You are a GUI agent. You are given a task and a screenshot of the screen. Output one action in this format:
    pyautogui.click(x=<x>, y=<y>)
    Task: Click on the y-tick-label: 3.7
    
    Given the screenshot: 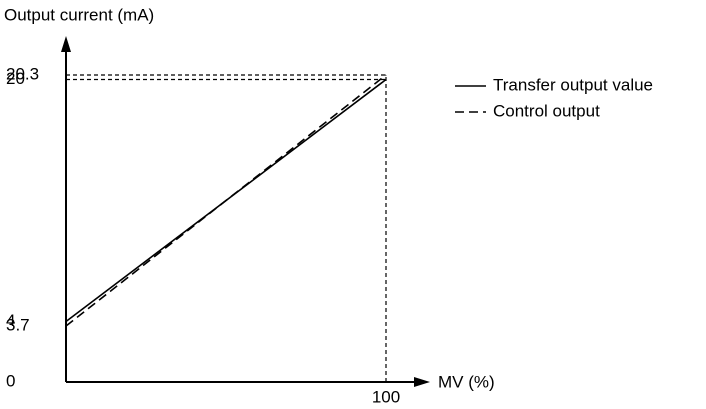 What is the action you would take?
    pyautogui.click(x=18, y=325)
    